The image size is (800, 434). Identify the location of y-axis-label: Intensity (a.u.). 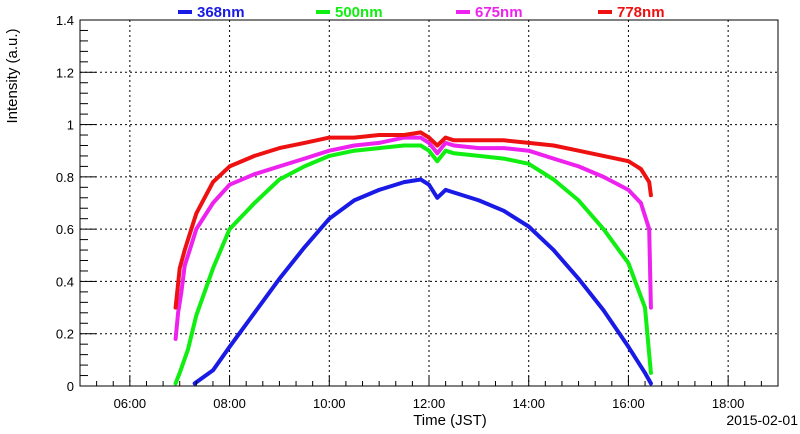
(12, 75).